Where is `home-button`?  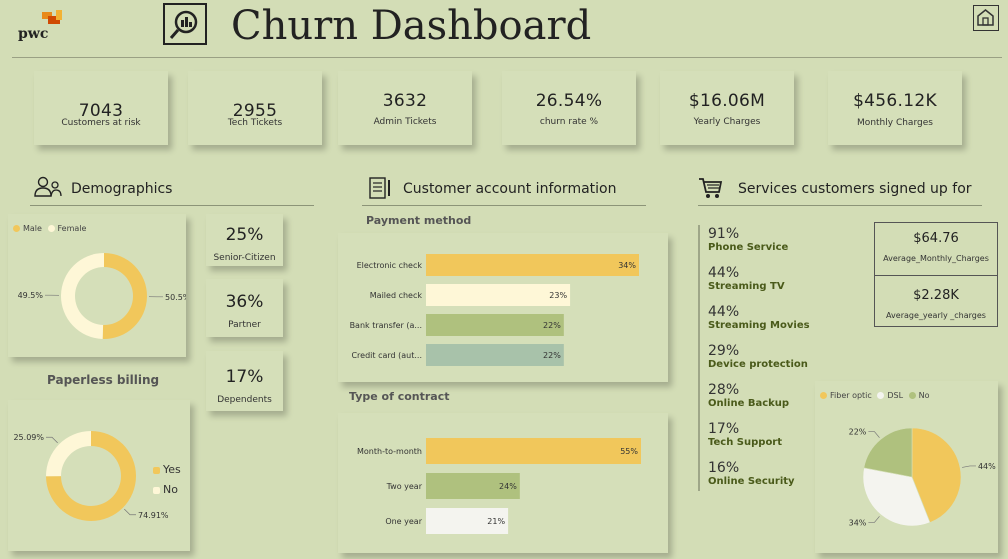
home-button is located at coordinates (986, 18).